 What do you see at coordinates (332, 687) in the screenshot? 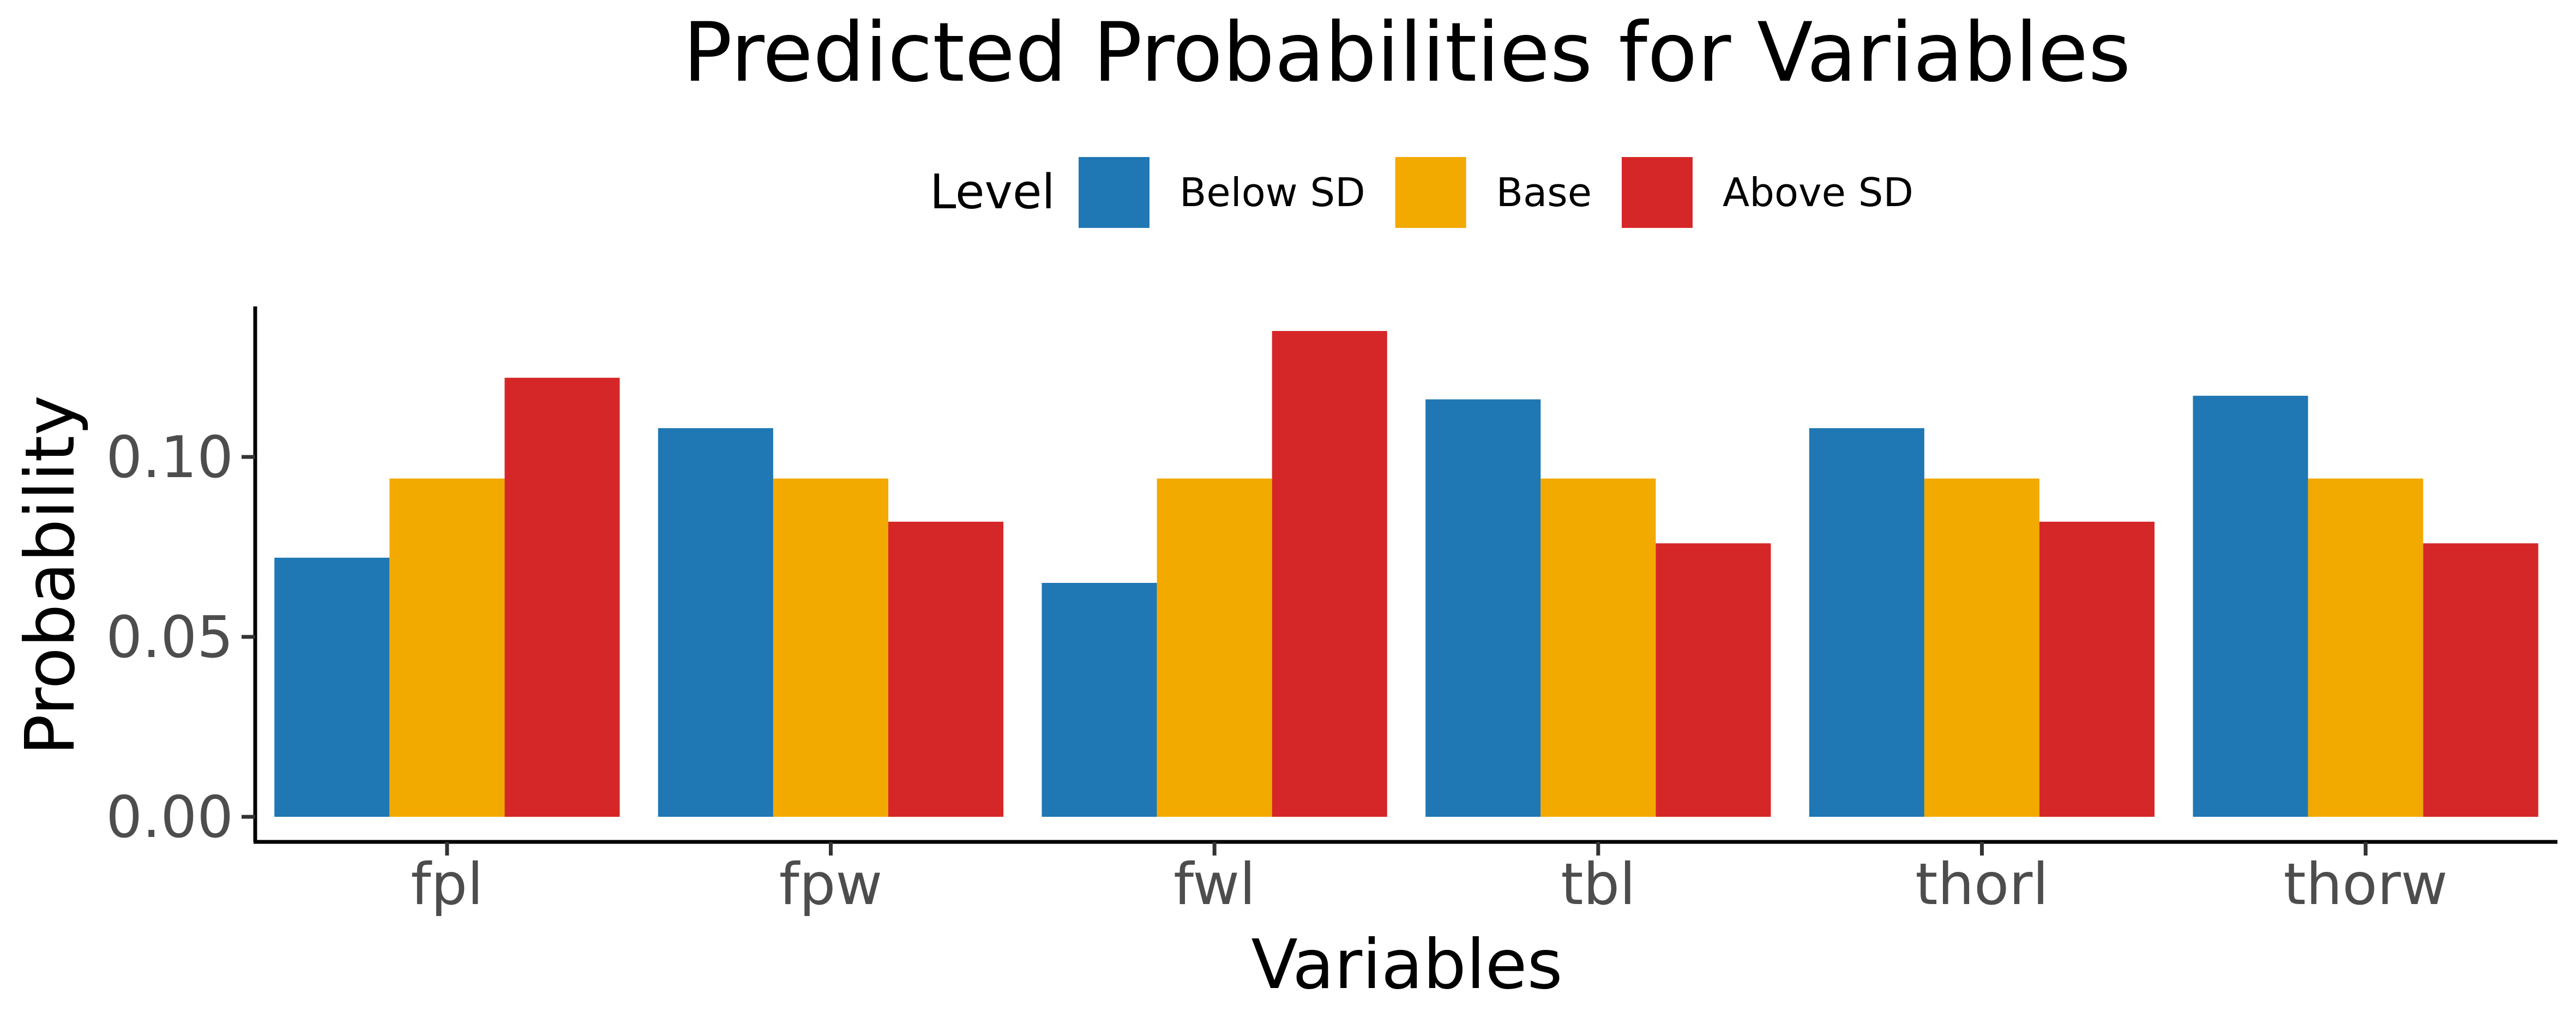
I see `bar-fpl-below-sd` at bounding box center [332, 687].